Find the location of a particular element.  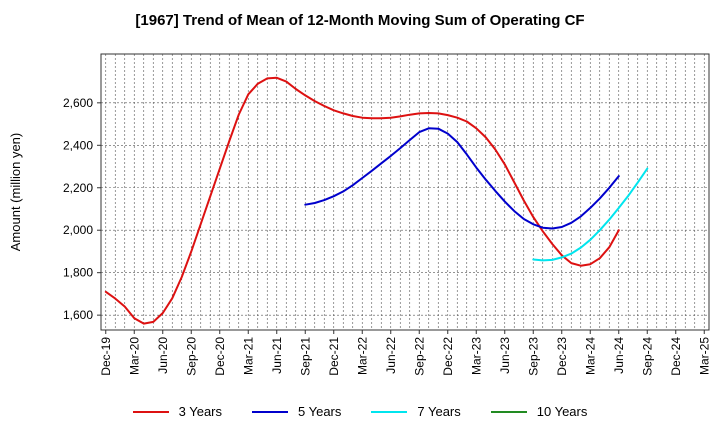

legend: 3 Years 5 Years 7 Years 10 Years is located at coordinates (360, 411).